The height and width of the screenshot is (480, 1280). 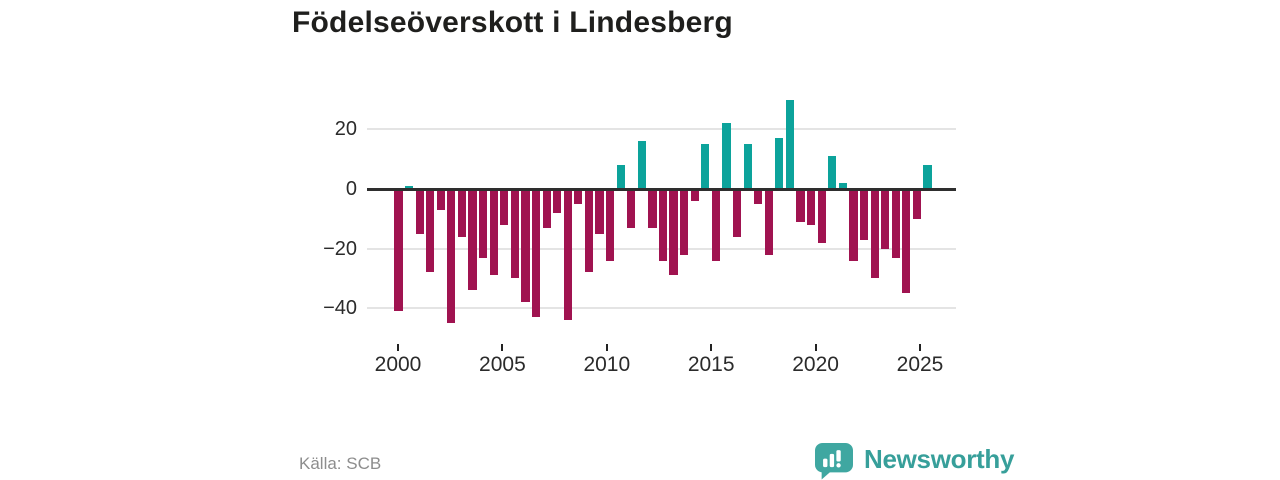 I want to click on zero-baseline, so click(x=661, y=189).